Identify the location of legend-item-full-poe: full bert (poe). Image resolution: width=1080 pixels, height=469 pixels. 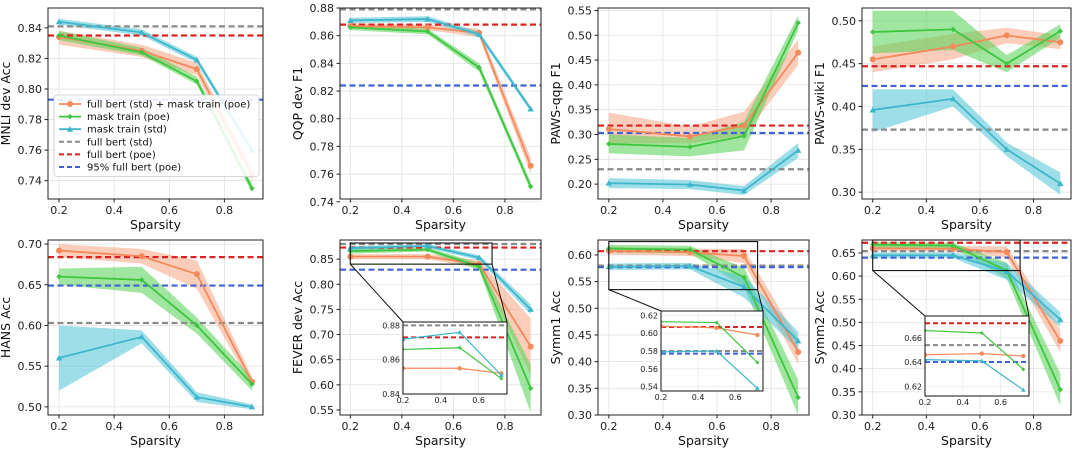
(107, 155).